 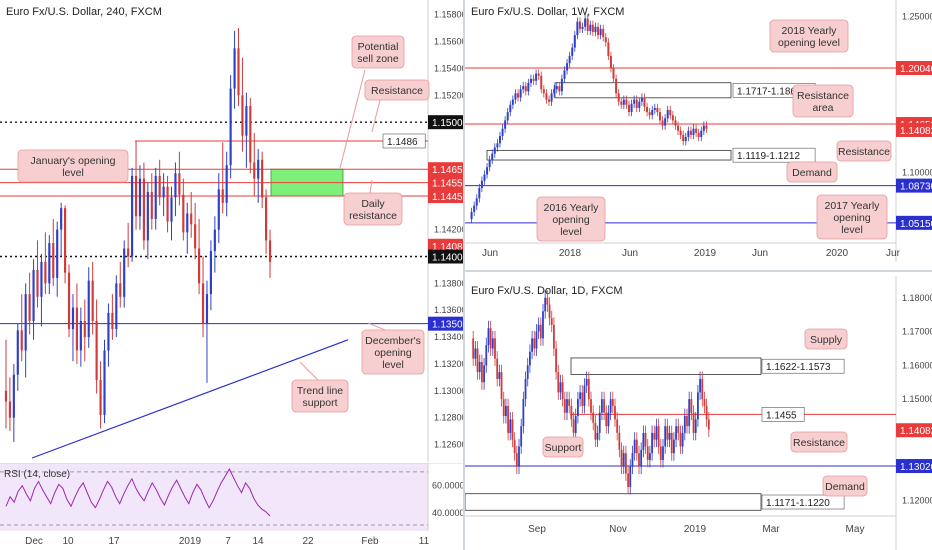 I want to click on level-tag-2: 1.14650, so click(x=447, y=170).